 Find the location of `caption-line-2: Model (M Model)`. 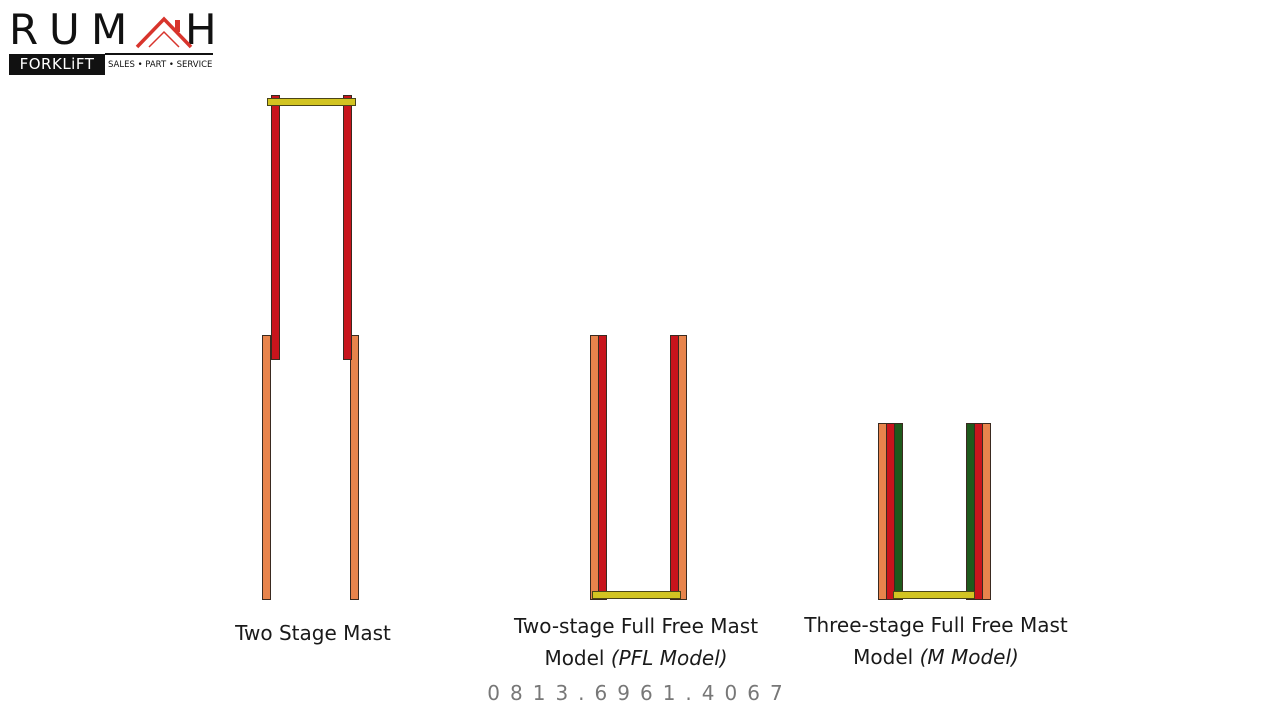

caption-line-2: Model (M Model) is located at coordinates (936, 657).